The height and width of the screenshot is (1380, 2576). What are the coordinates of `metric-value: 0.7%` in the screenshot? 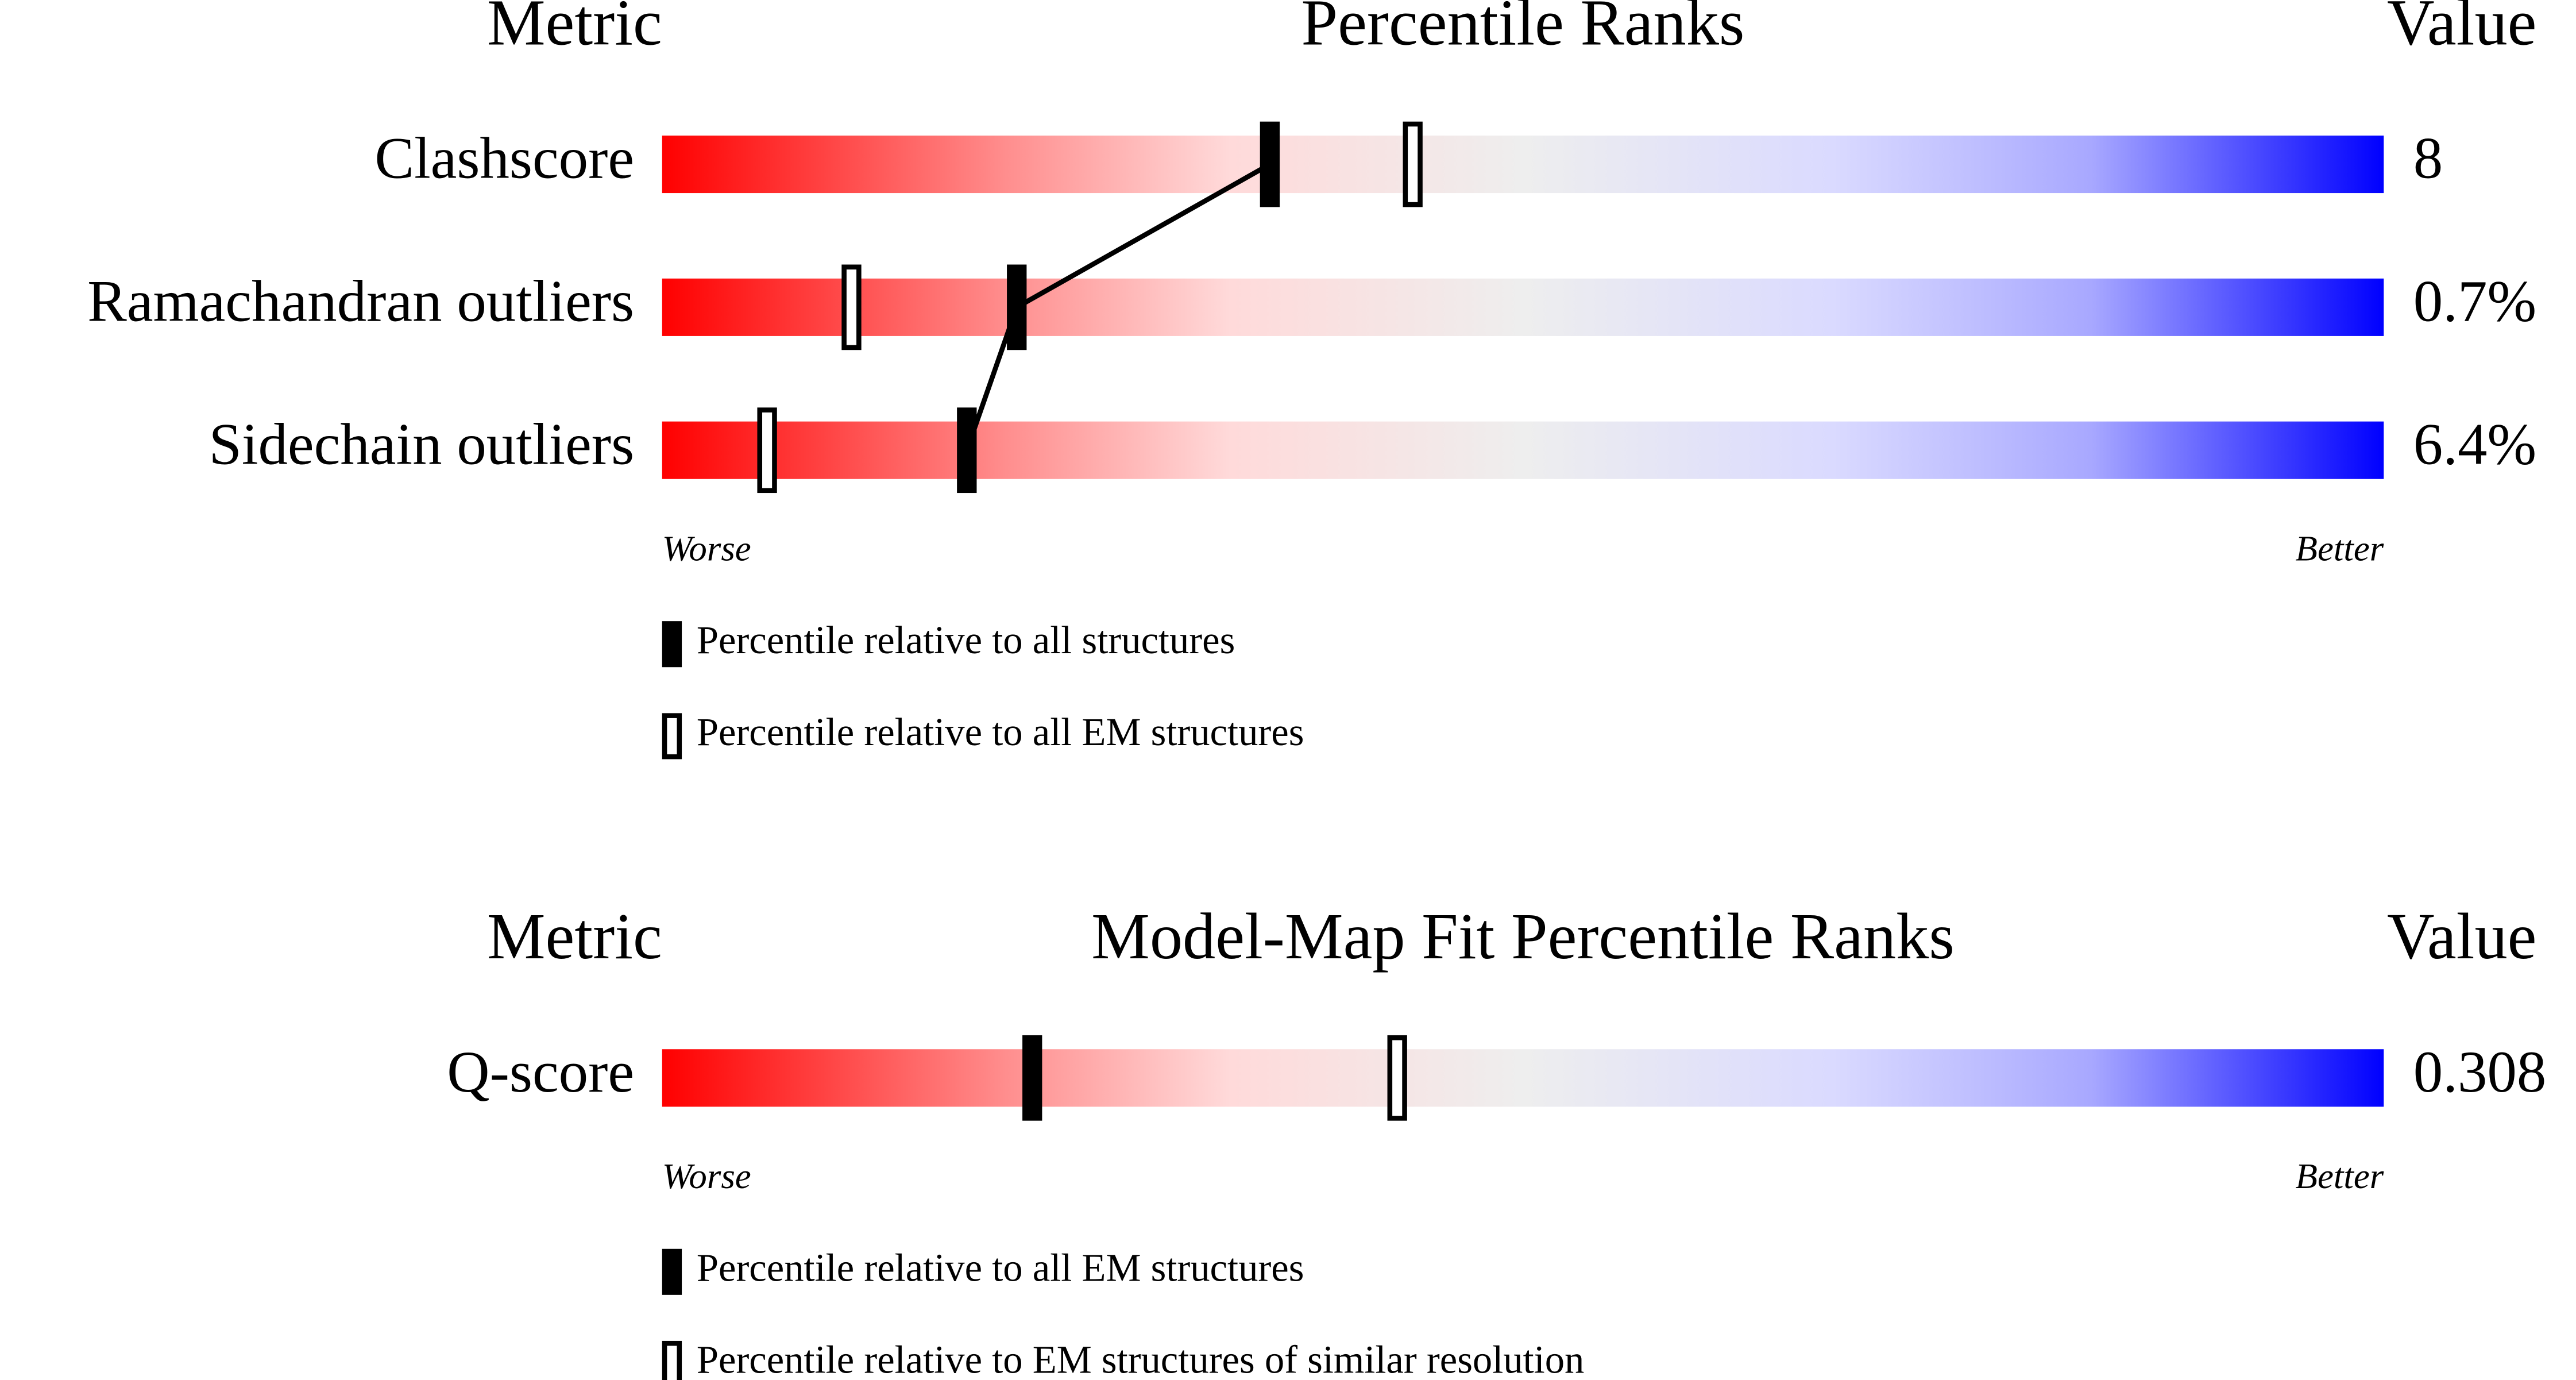 It's located at (2474, 301).